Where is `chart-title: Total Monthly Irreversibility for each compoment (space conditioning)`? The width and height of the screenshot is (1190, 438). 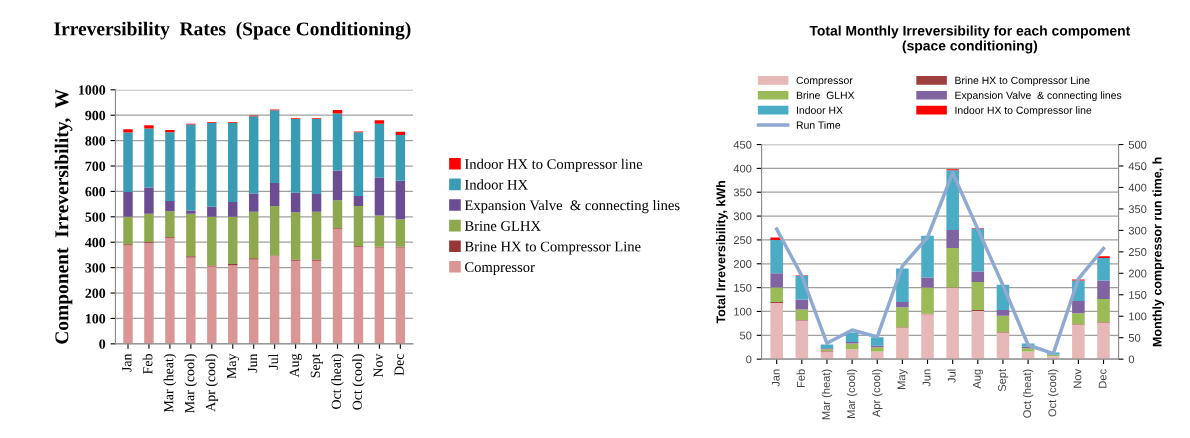
chart-title: Total Monthly Irreversibility for each compoment (space conditioning) is located at coordinates (970, 39).